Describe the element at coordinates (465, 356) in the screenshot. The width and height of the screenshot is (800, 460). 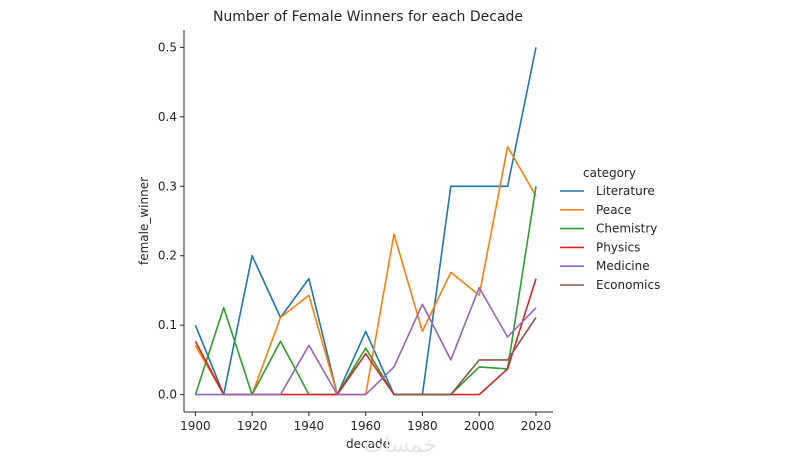
I see `series-line-economics` at that location.